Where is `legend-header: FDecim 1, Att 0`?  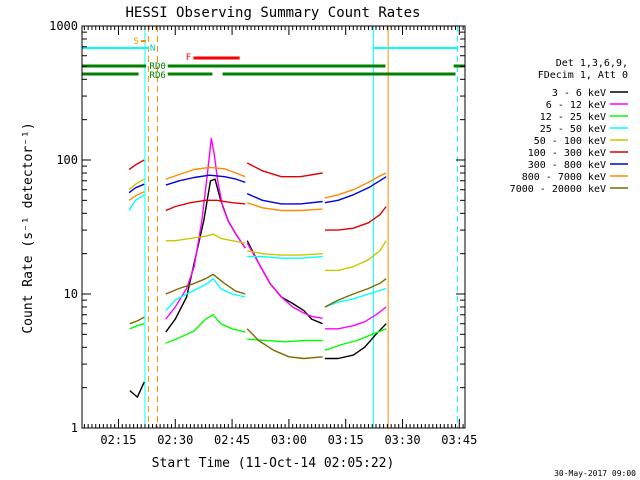 legend-header: FDecim 1, Att 0 is located at coordinates (583, 75).